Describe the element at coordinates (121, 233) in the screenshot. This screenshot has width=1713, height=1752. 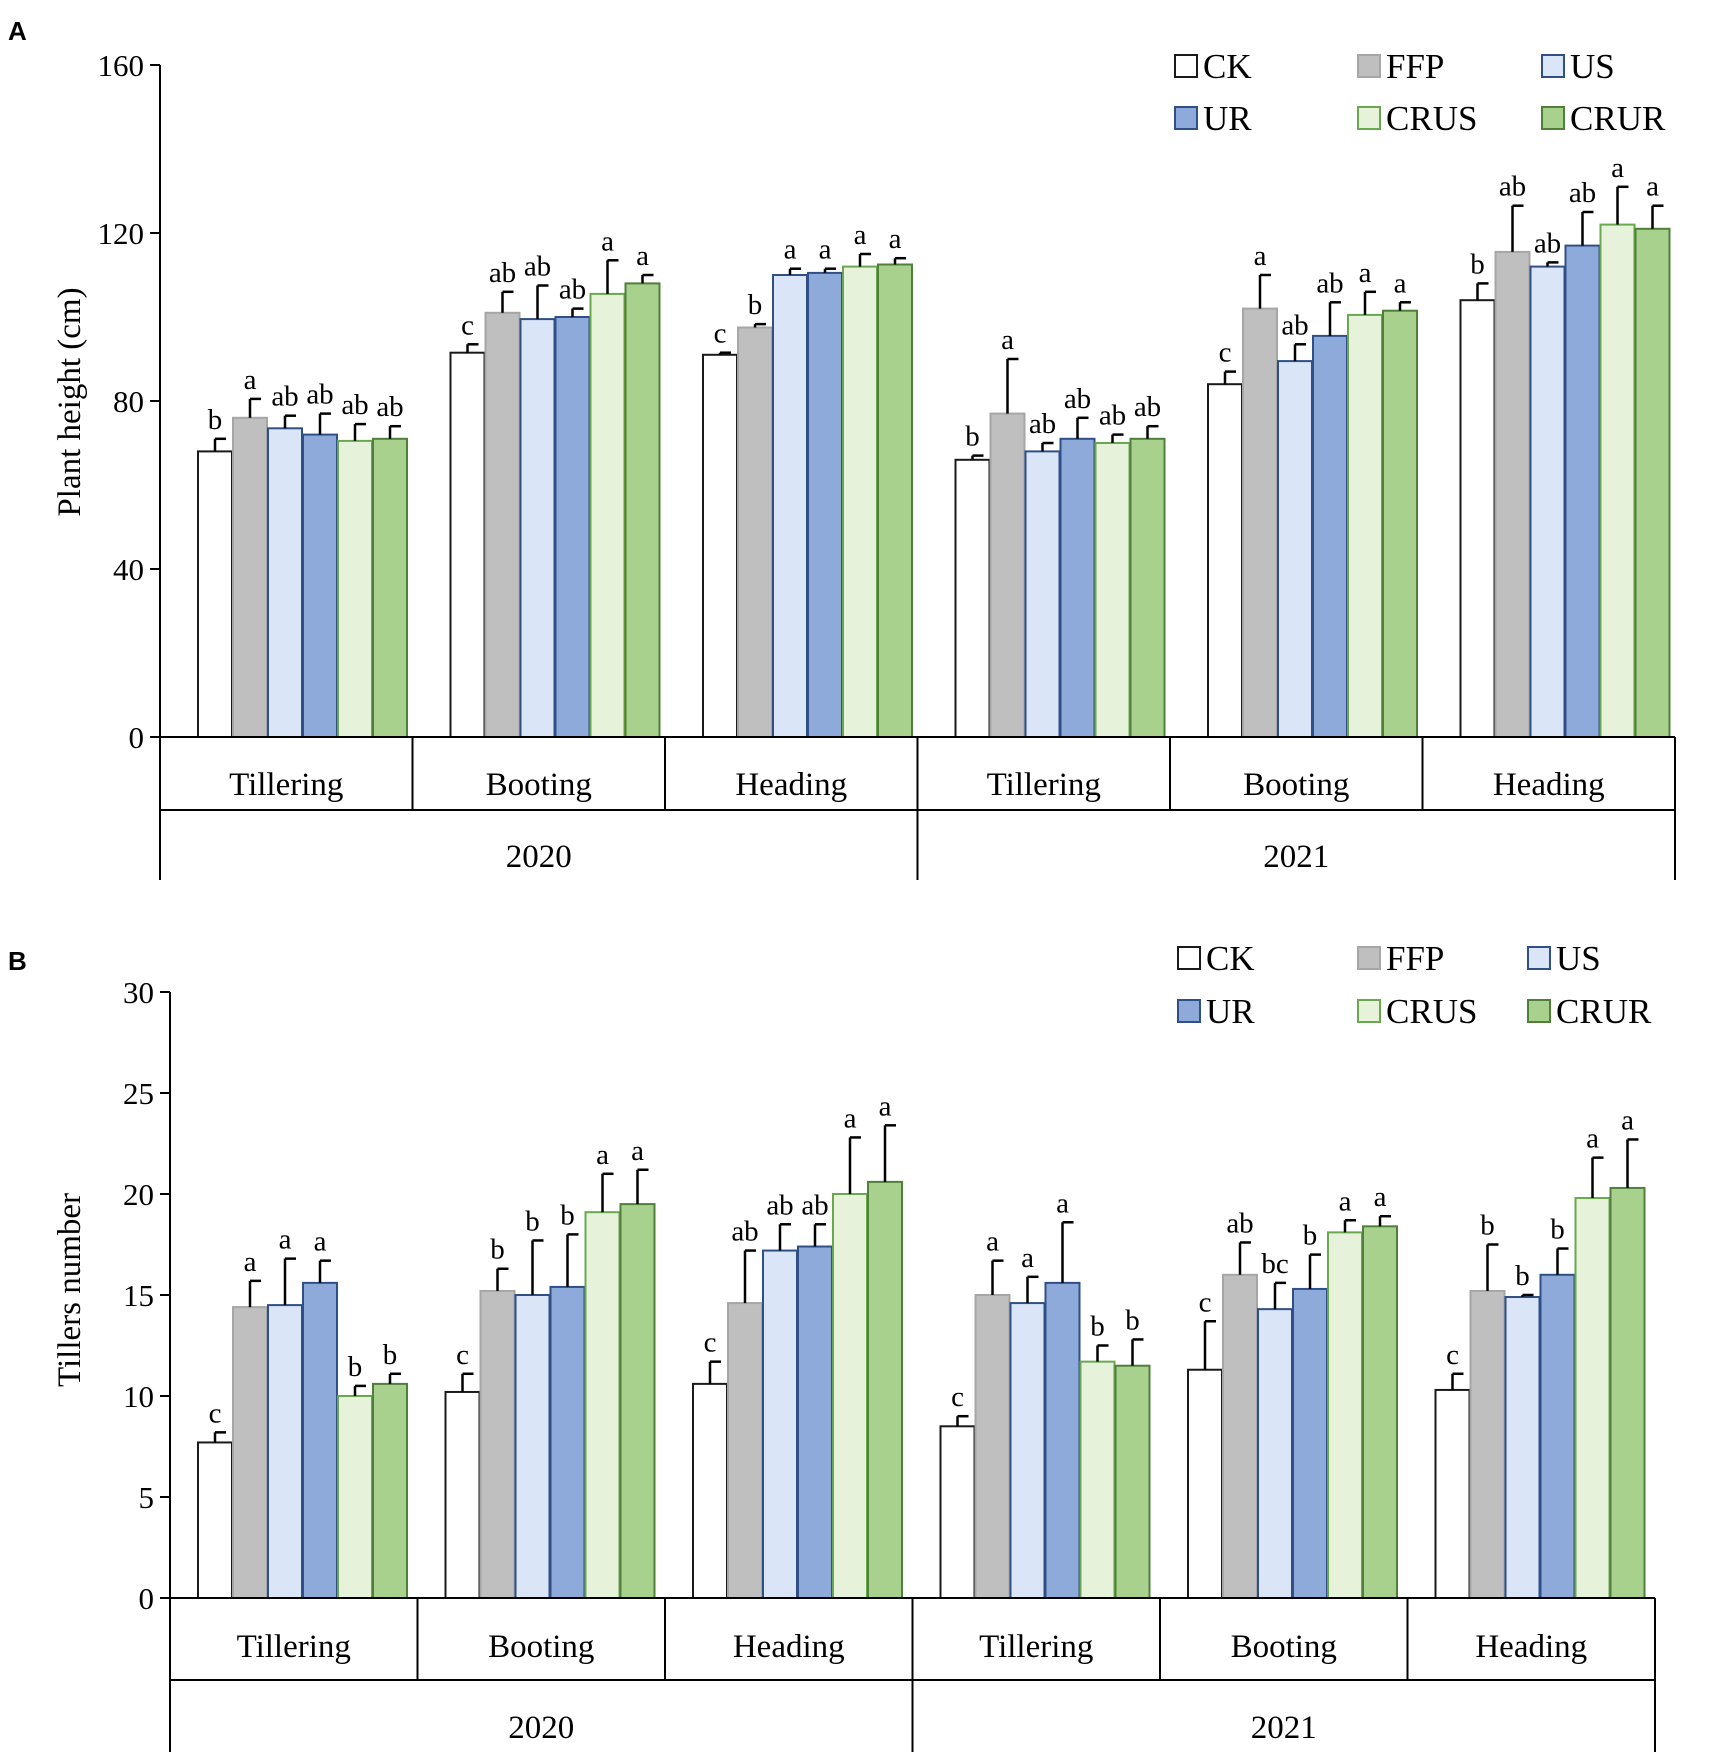
I see `y-tick-label: 120` at that location.